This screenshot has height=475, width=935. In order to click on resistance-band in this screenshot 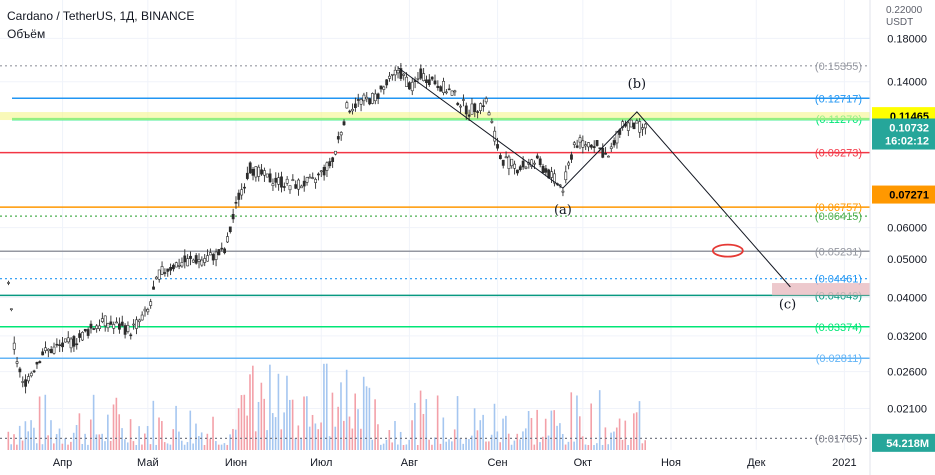, I will do `click(435, 116)`.